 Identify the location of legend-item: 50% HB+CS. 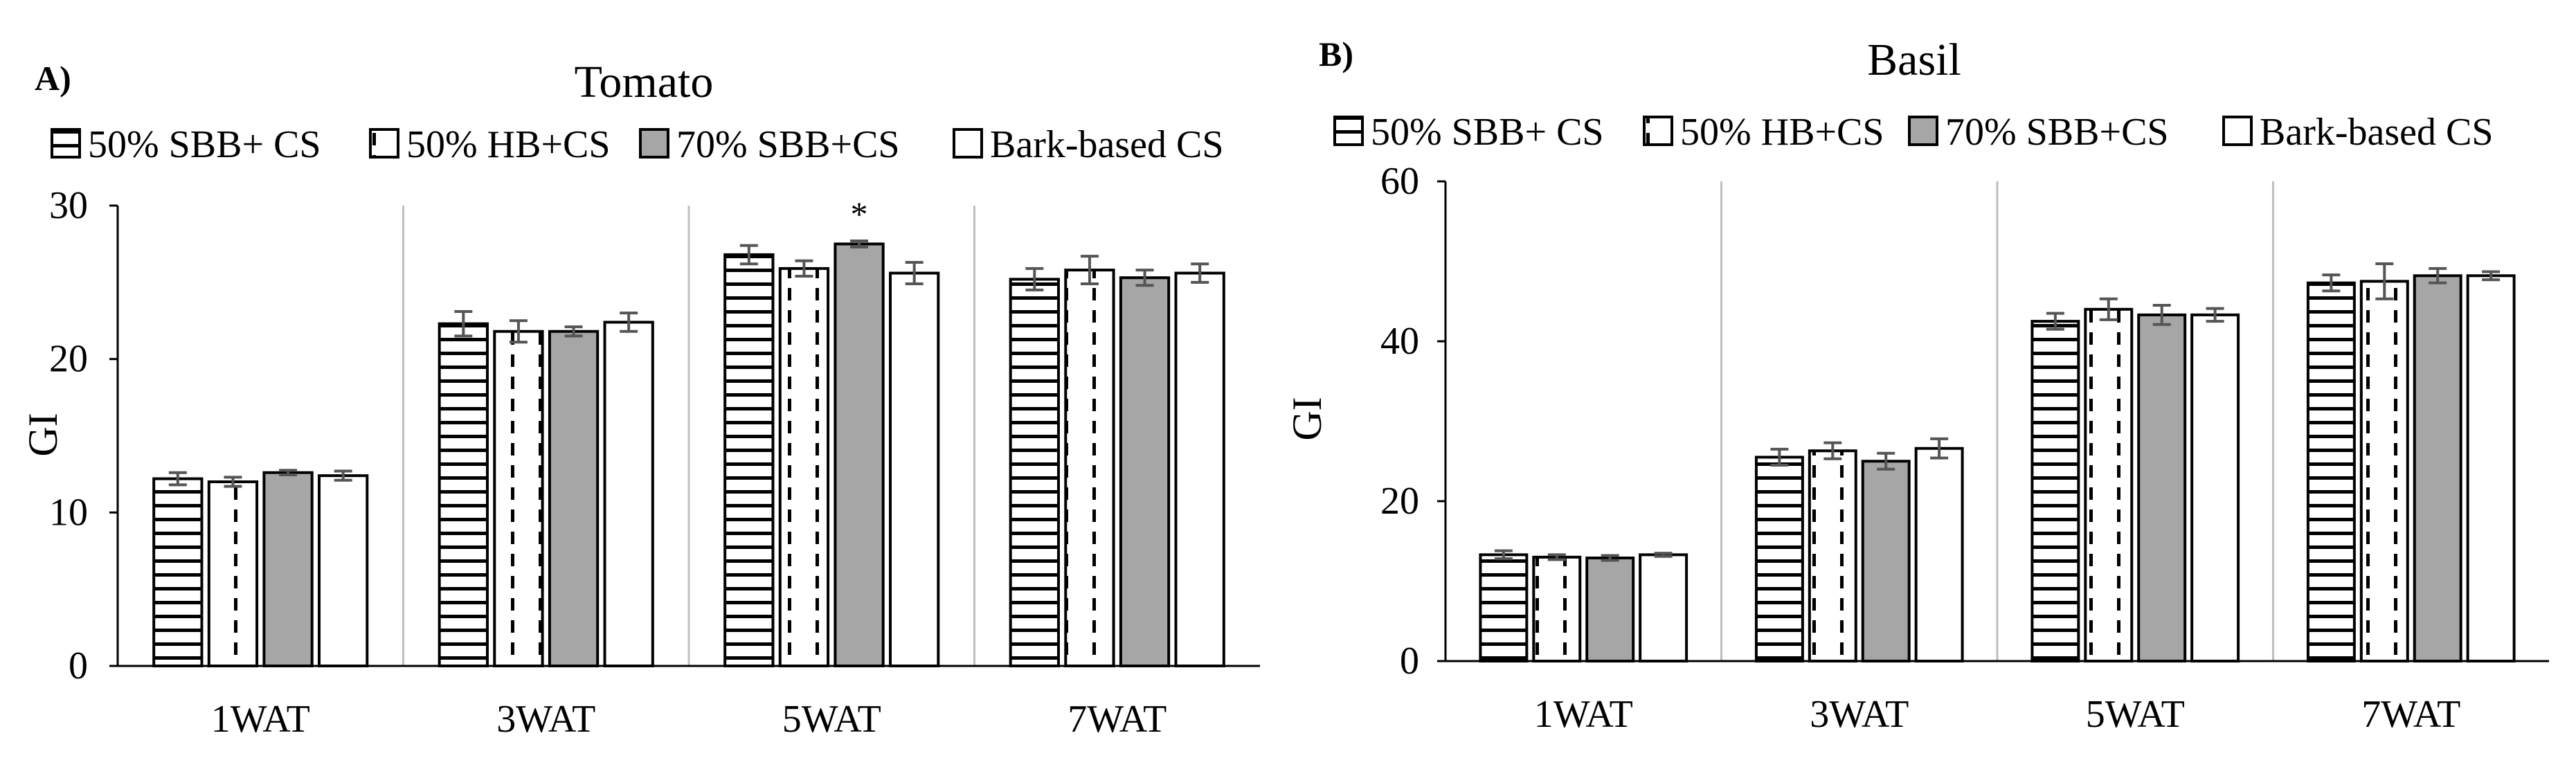
(490, 144).